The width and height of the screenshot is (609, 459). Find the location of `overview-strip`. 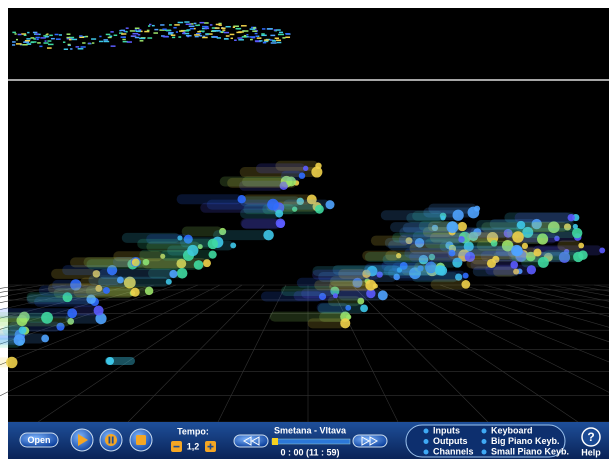

overview-strip is located at coordinates (151, 35).